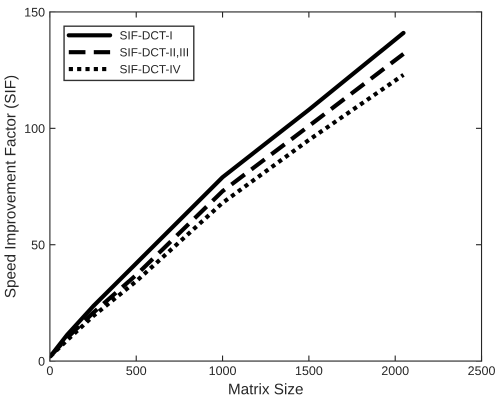 The width and height of the screenshot is (499, 399). What do you see at coordinates (154, 53) in the screenshot?
I see `legend-label: SIF-DCT-II,III` at bounding box center [154, 53].